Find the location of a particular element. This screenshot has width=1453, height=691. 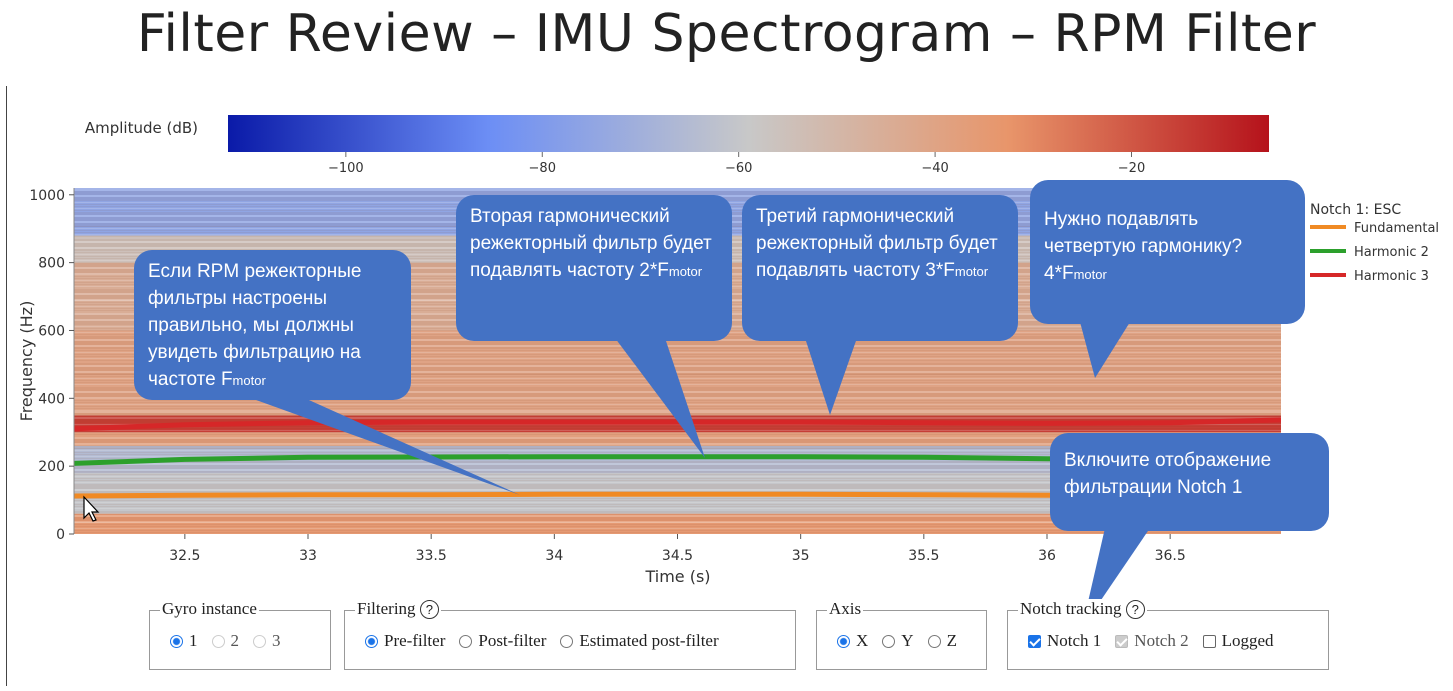

legend-title: Notch 1: ESC is located at coordinates (1355, 210).